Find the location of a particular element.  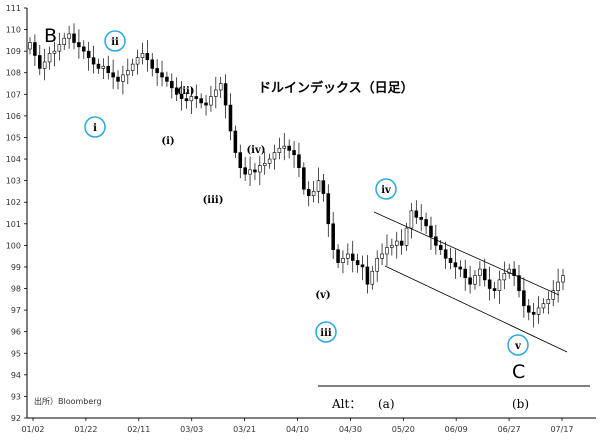

alt-b-label: (b) is located at coordinates (520, 404).